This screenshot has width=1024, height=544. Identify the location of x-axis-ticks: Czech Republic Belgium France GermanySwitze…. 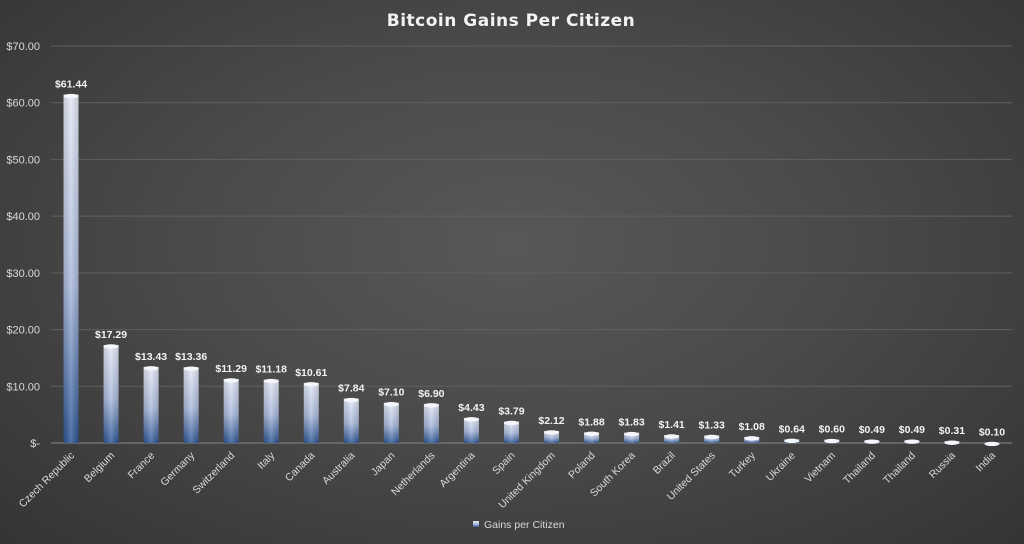
(508, 480).